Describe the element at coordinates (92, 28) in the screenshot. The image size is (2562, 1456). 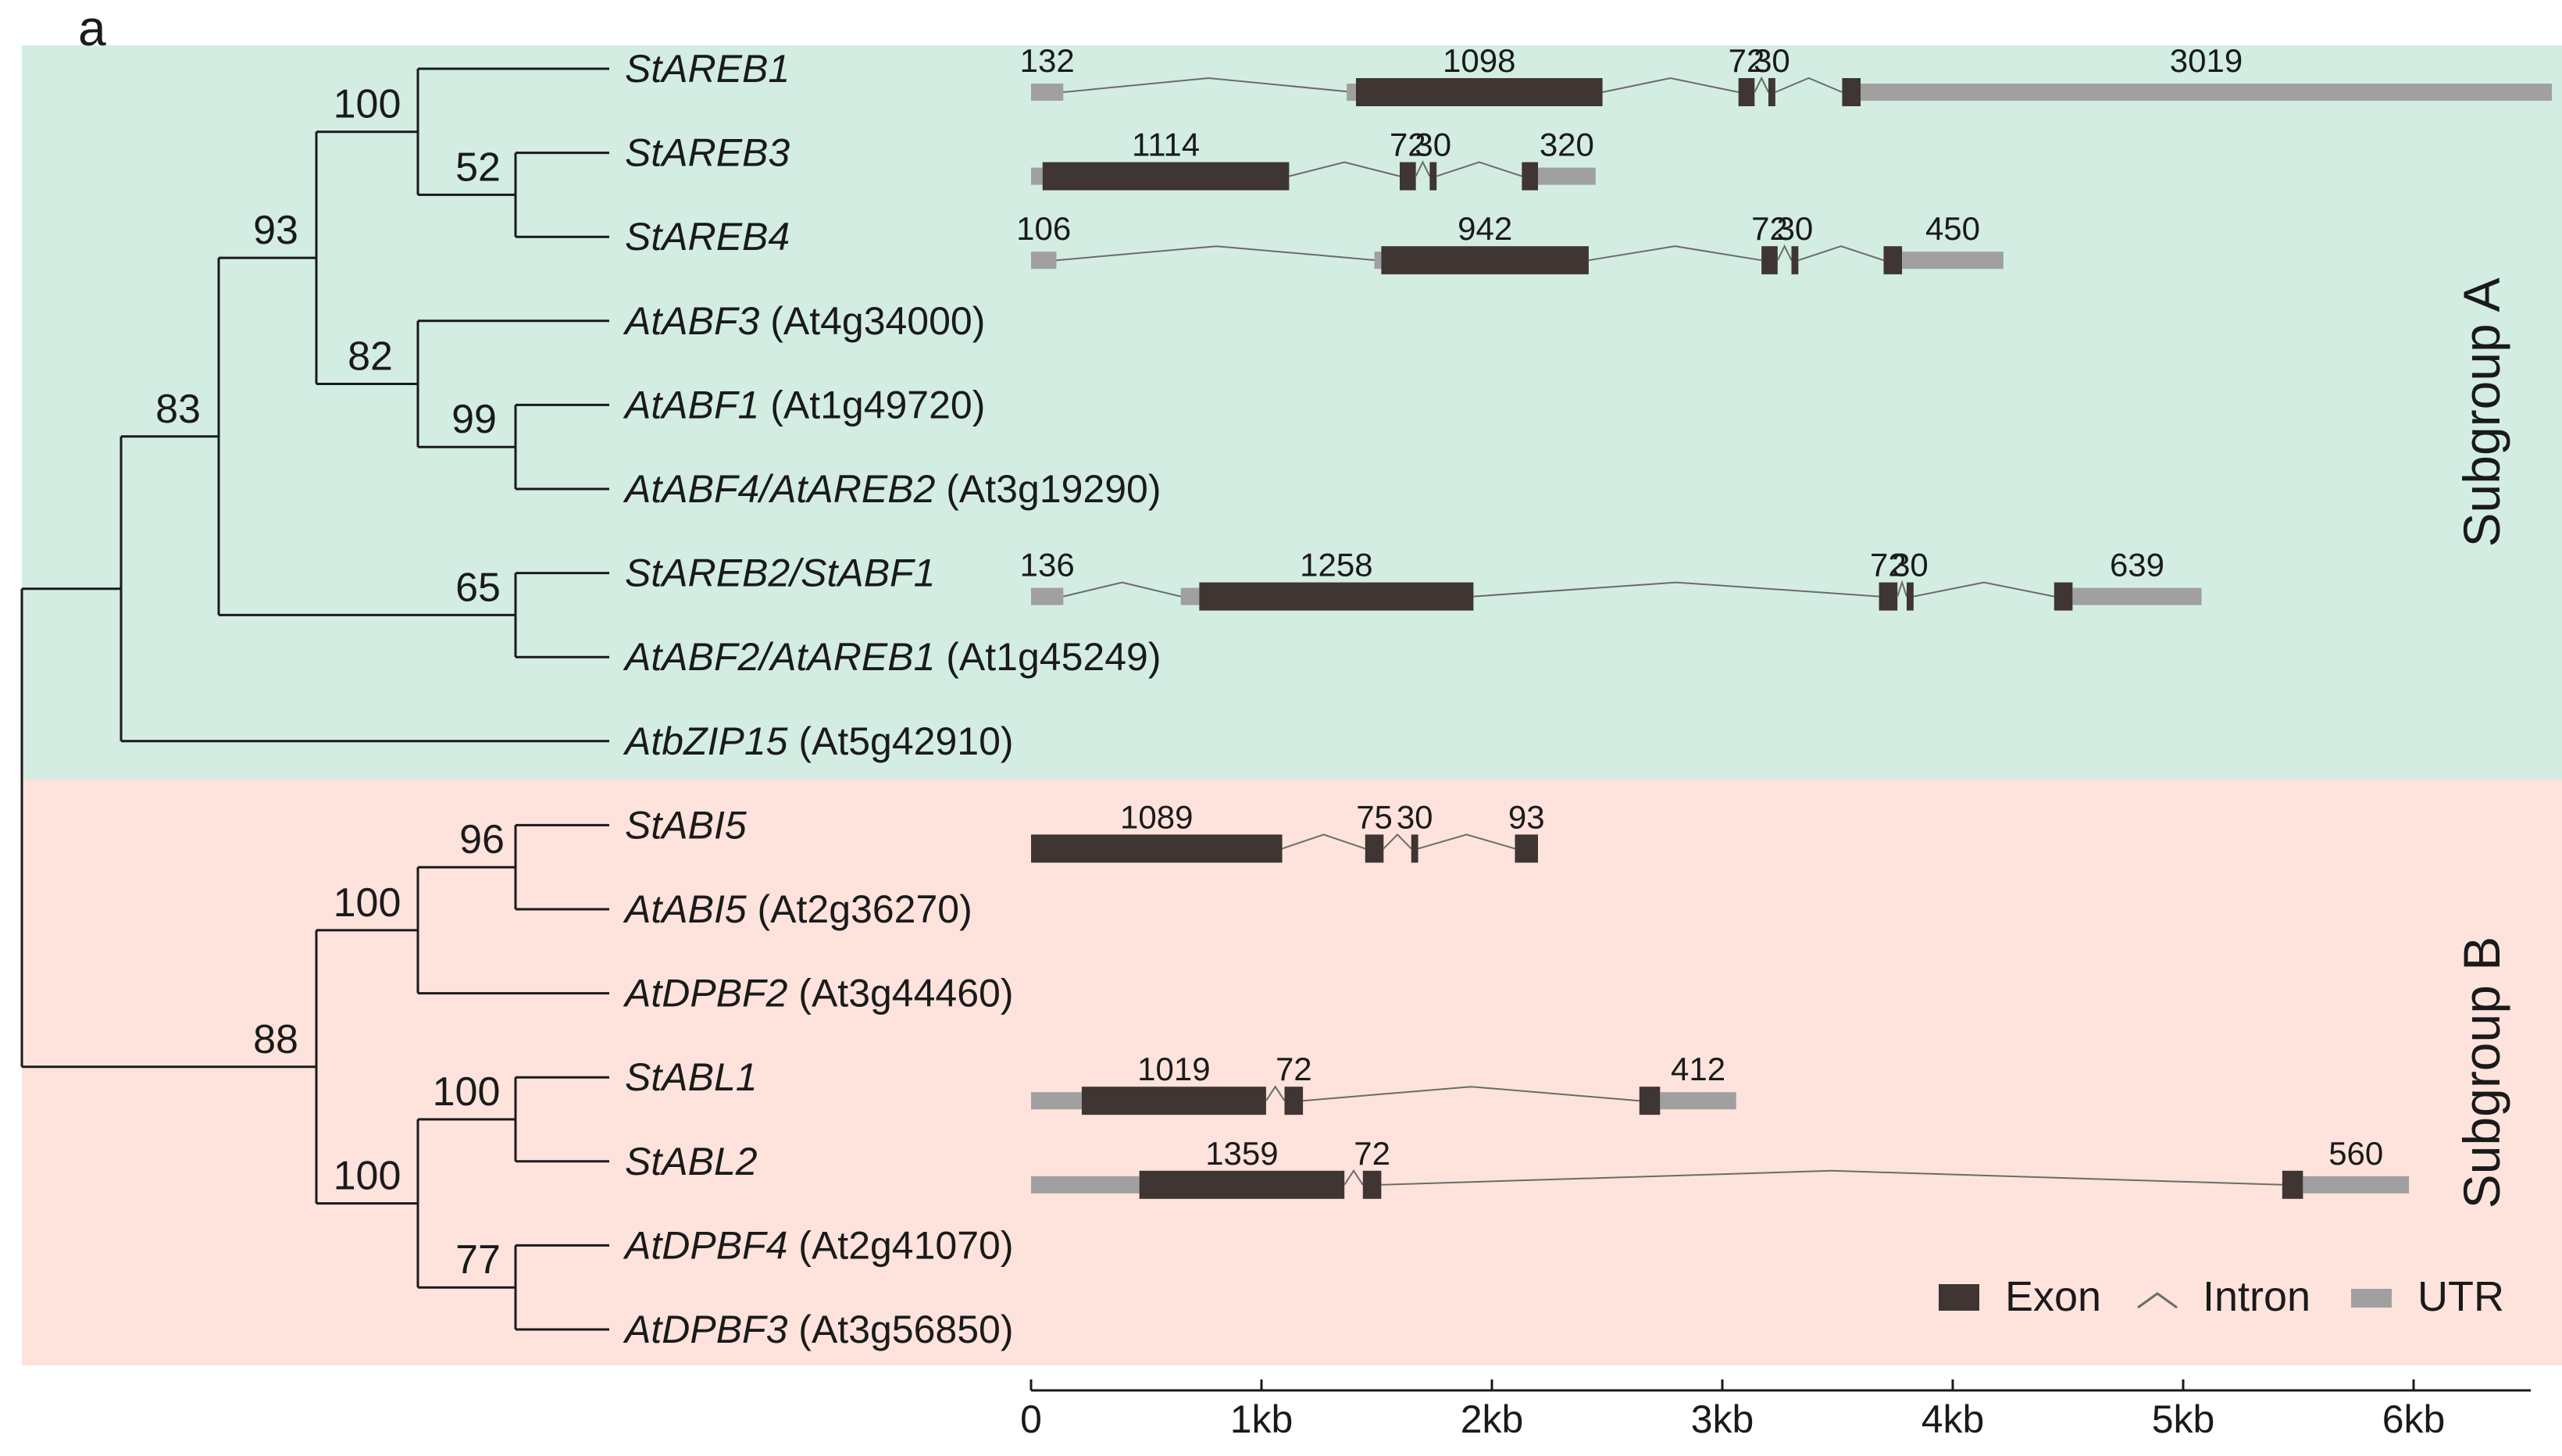
I see `panel-label: a` at that location.